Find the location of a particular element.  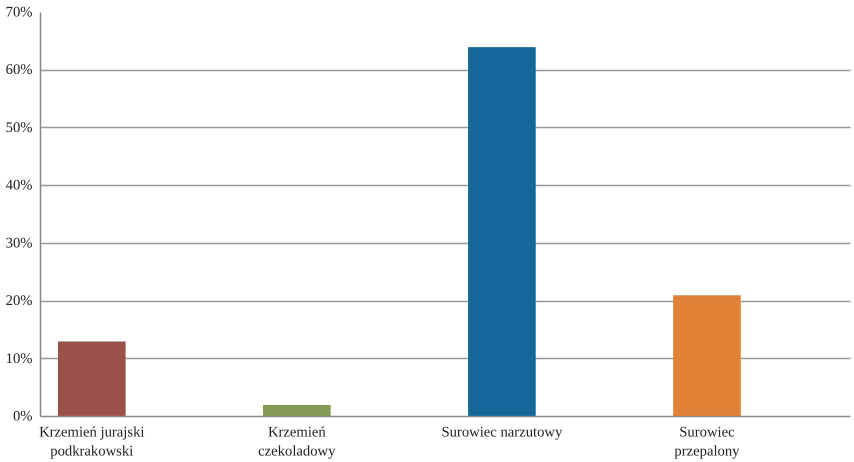

y-tick-label: 10% is located at coordinates (19, 358).